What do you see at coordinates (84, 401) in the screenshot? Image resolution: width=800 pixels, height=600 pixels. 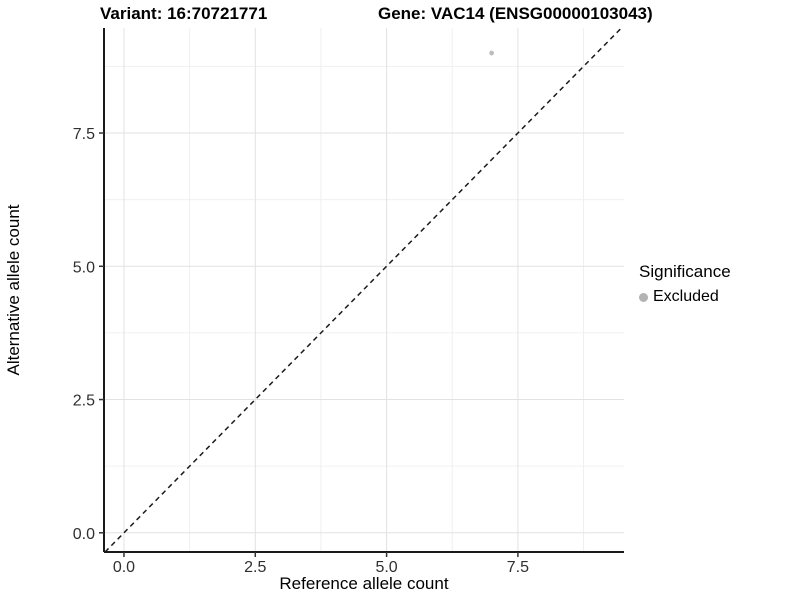 I see `y-tick-label: 2.5` at bounding box center [84, 401].